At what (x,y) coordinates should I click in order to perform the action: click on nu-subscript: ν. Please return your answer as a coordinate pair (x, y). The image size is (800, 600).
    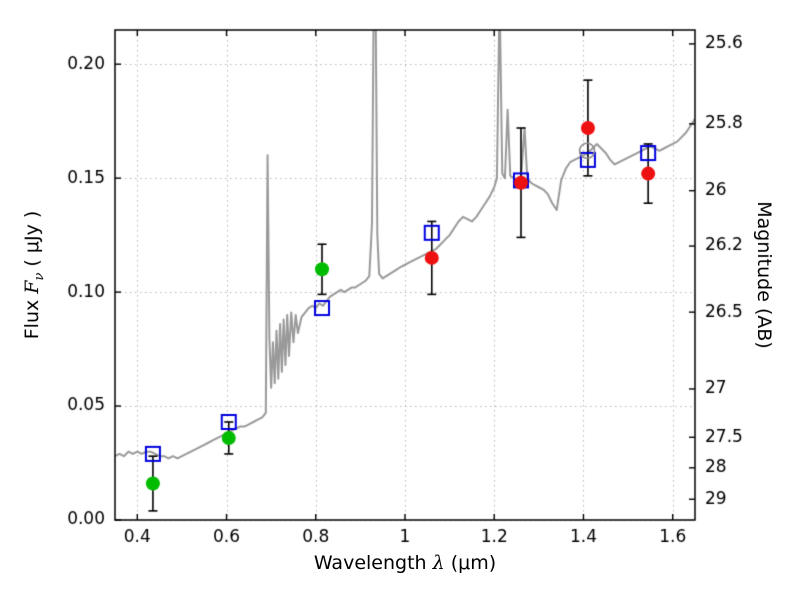
    Looking at the image, I should click on (39, 276).